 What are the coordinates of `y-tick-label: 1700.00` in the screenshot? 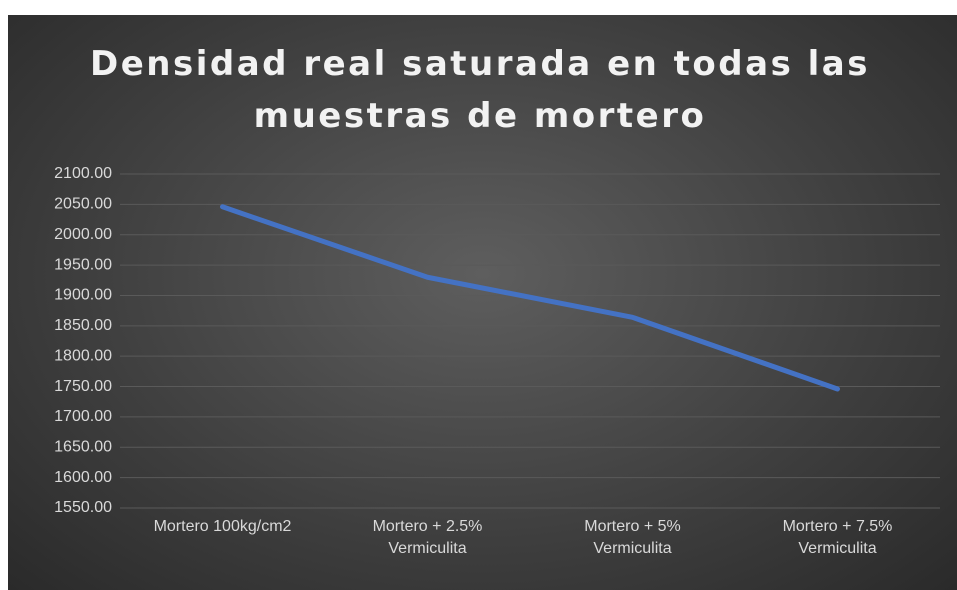 It's located at (83, 416).